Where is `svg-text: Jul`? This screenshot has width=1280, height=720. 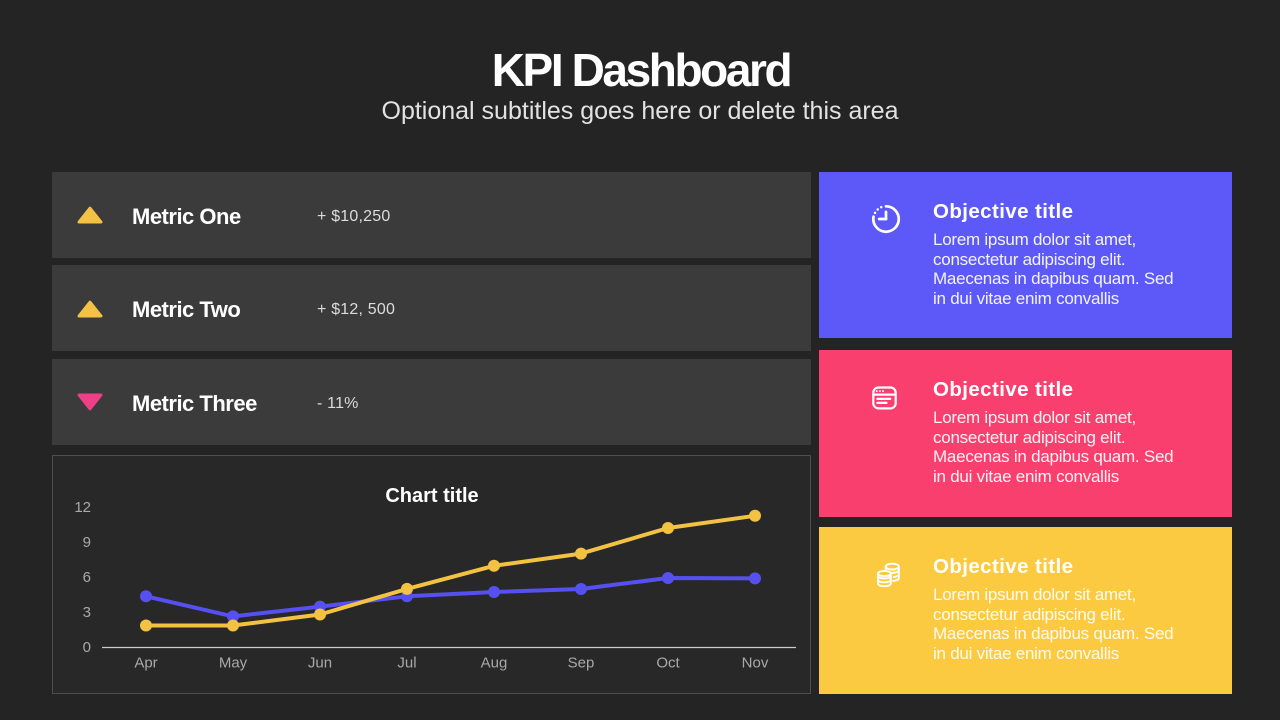
svg-text: Jul is located at coordinates (406, 663).